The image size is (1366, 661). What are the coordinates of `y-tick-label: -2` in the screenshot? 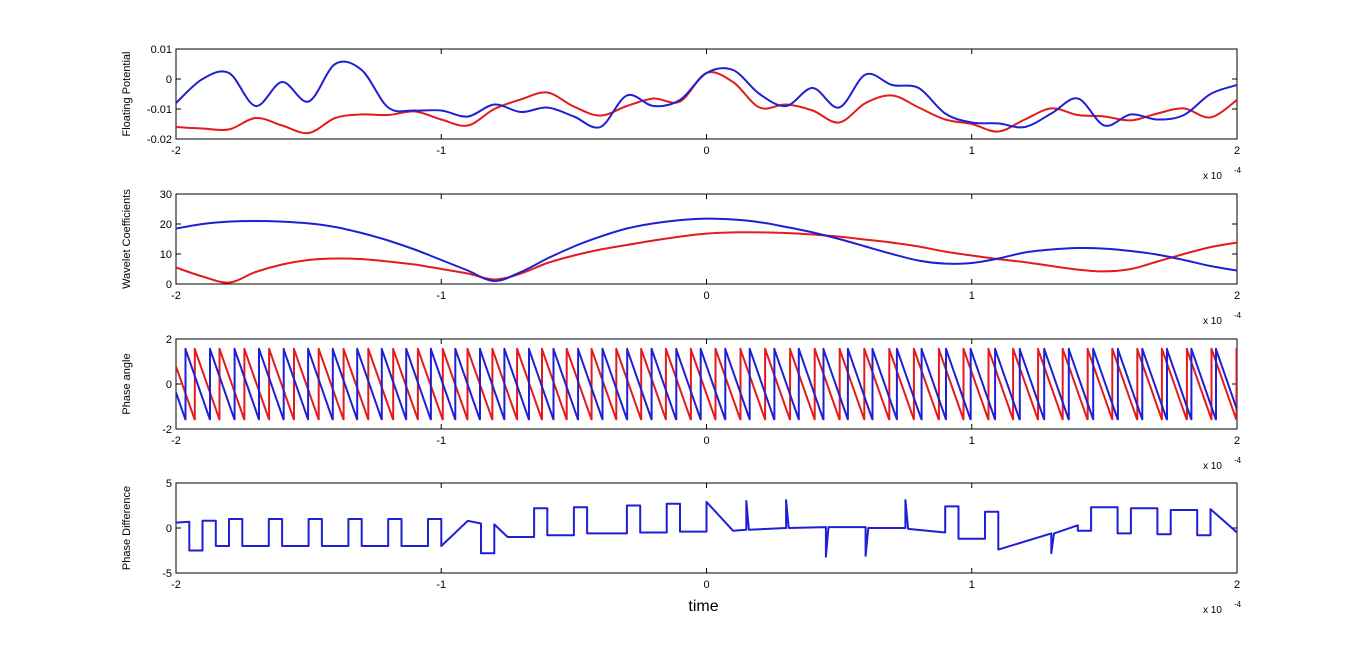 It's located at (167, 430).